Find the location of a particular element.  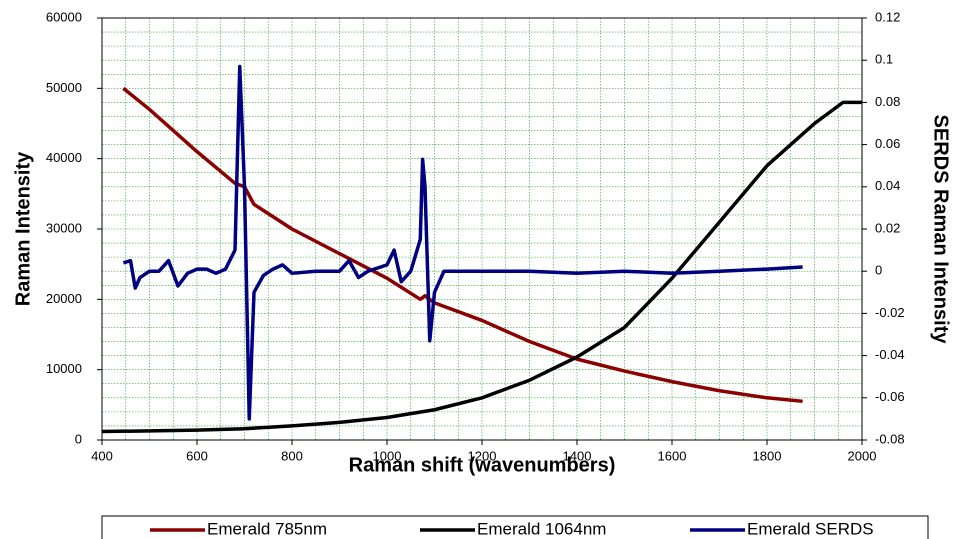

y2-tick-label: -0.04 is located at coordinates (890, 354).